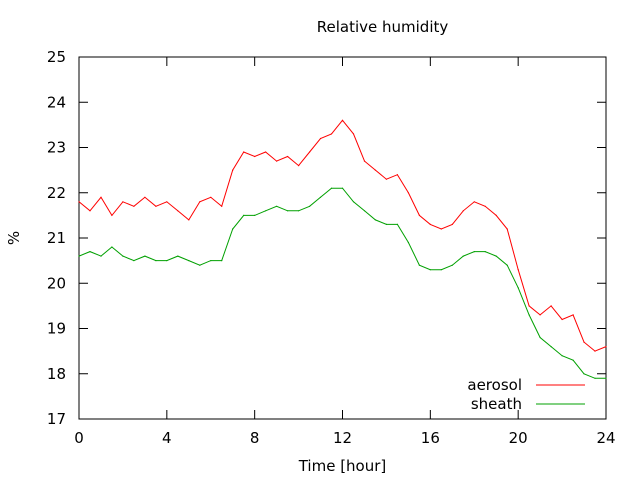 The image size is (640, 480). I want to click on x-tick-label: 12, so click(342, 438).